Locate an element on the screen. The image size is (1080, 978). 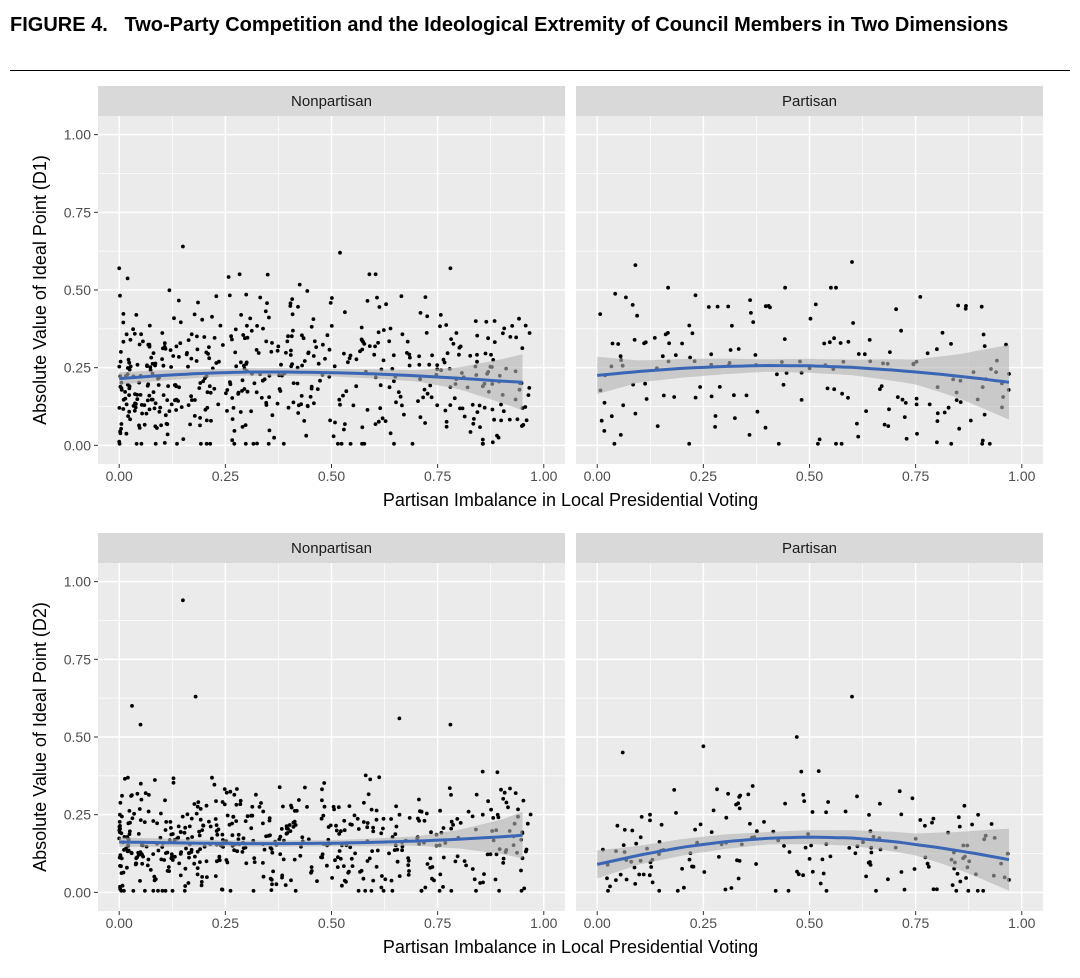
smooth-fit-line is located at coordinates (321, 839).